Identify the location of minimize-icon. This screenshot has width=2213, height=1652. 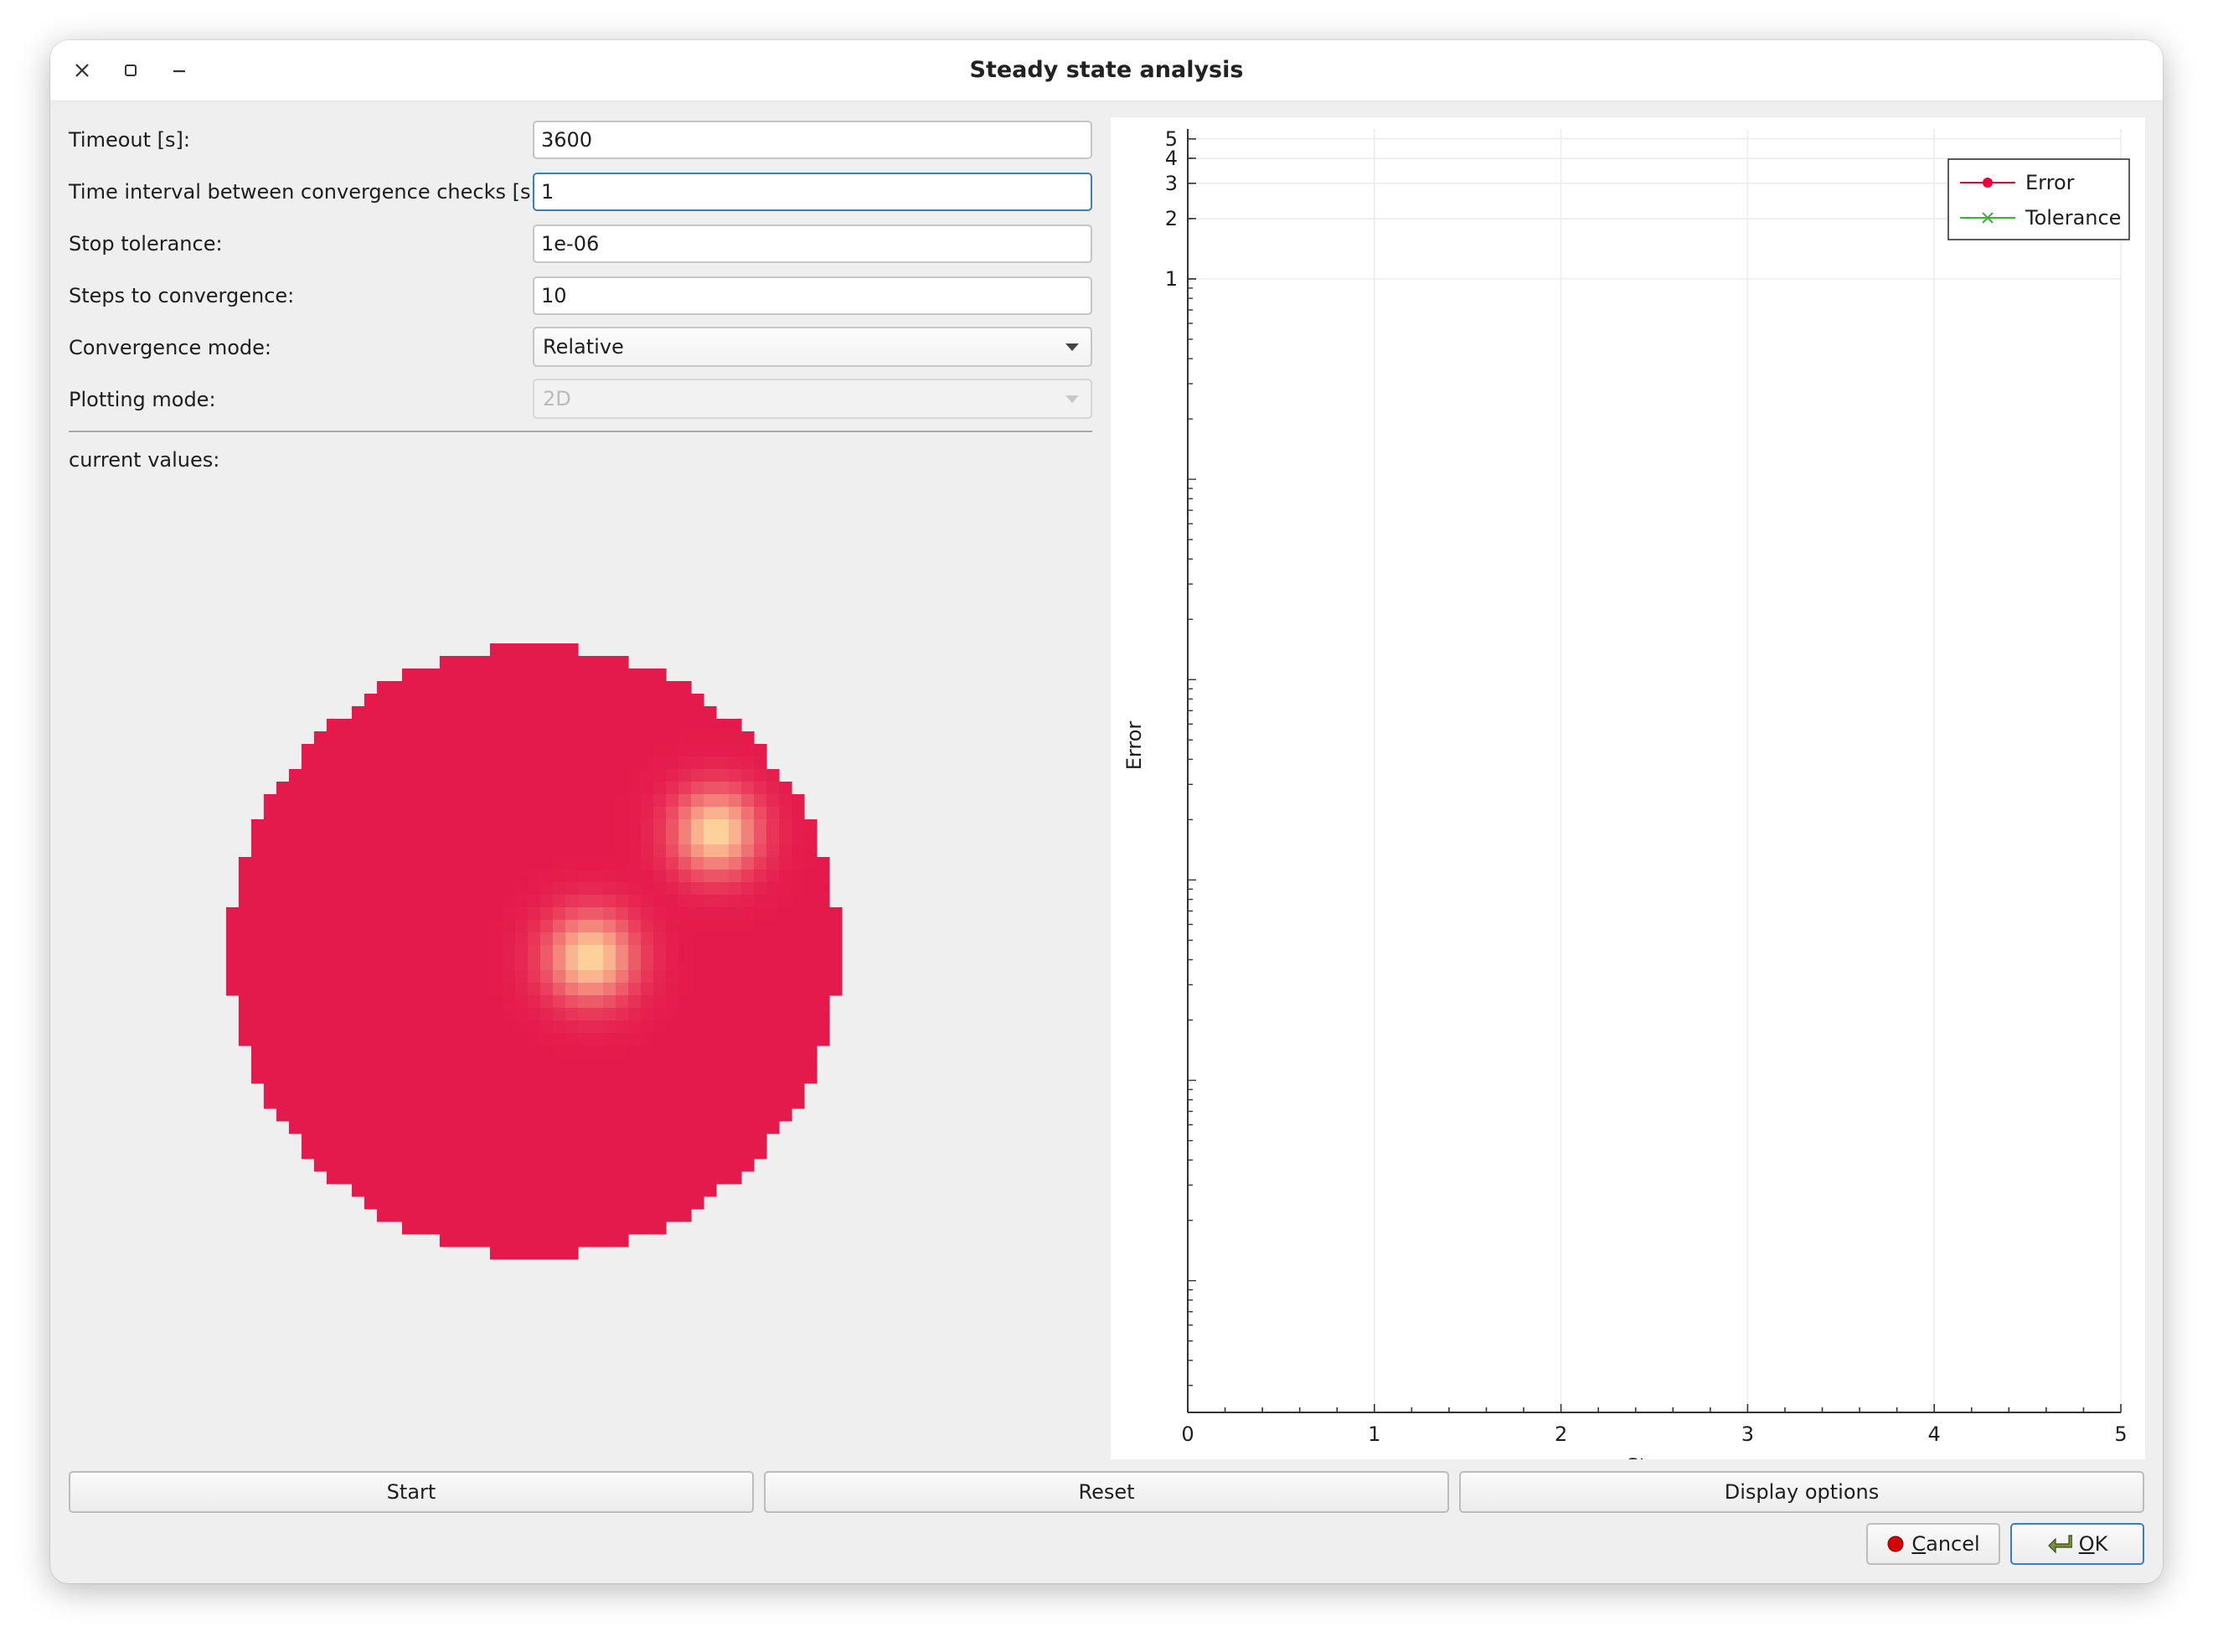
(179, 70).